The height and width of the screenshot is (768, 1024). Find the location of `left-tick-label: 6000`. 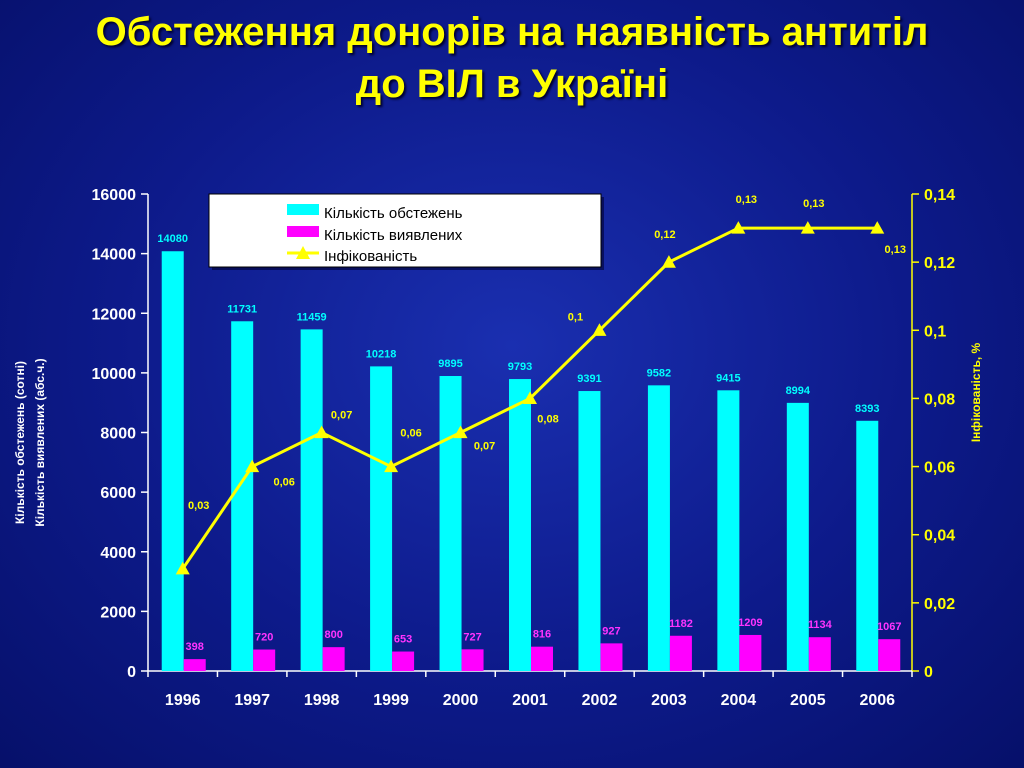

left-tick-label: 6000 is located at coordinates (118, 493).